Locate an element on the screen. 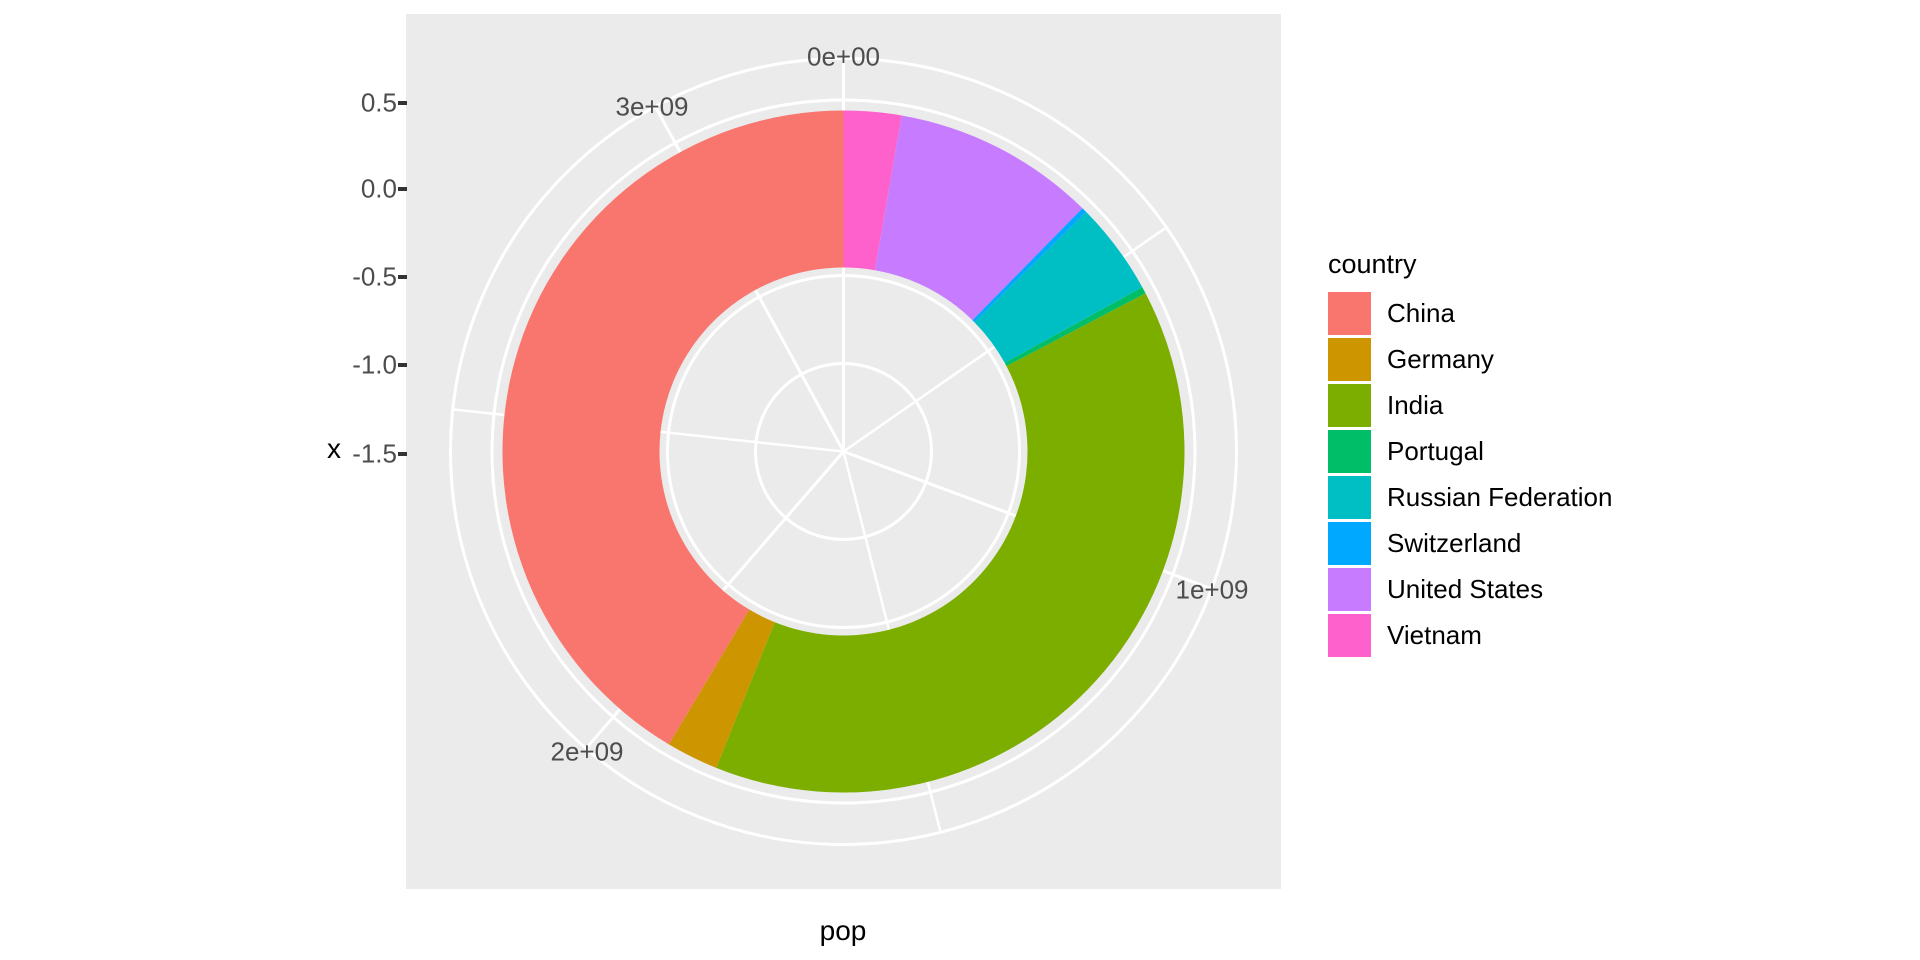  legend-key-portugal is located at coordinates (1349, 451).